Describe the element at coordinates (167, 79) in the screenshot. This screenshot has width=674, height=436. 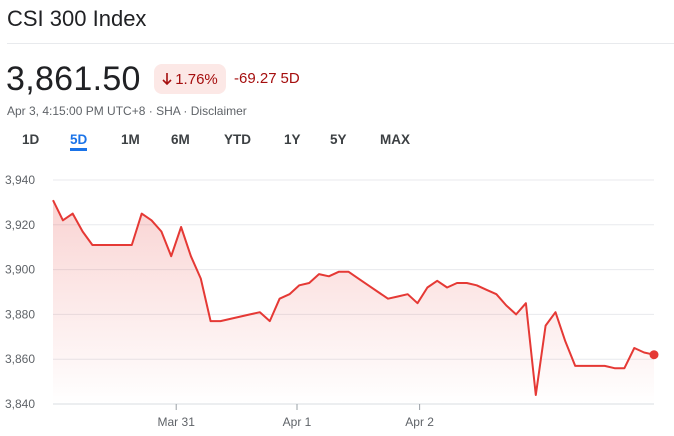
I see `arrow-down-icon` at that location.